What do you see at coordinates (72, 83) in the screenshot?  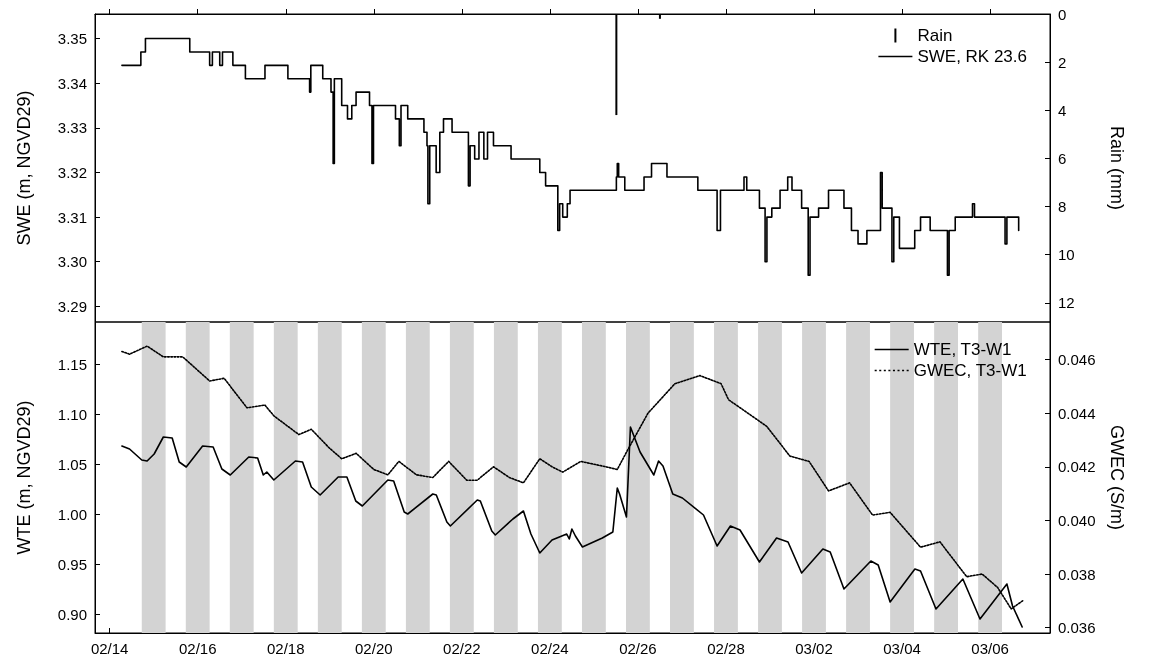 I see `y-tick-label: 3.34` at bounding box center [72, 83].